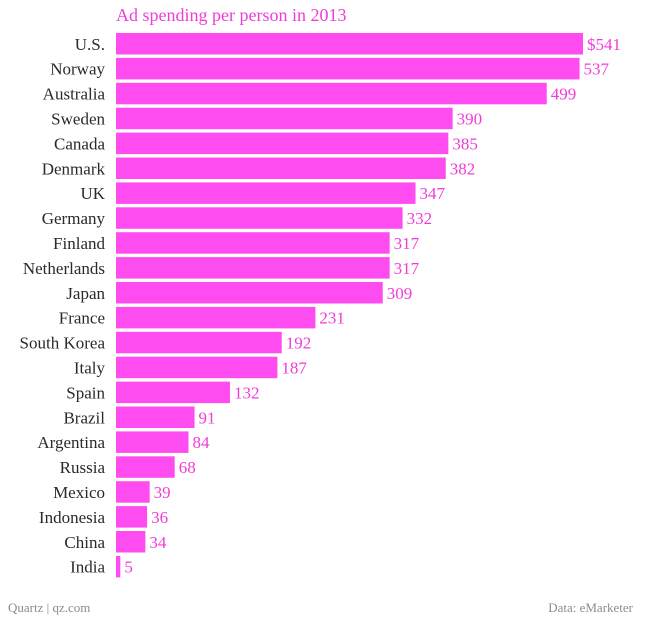 The width and height of the screenshot is (645, 618). I want to click on bar-argentina, so click(152, 442).